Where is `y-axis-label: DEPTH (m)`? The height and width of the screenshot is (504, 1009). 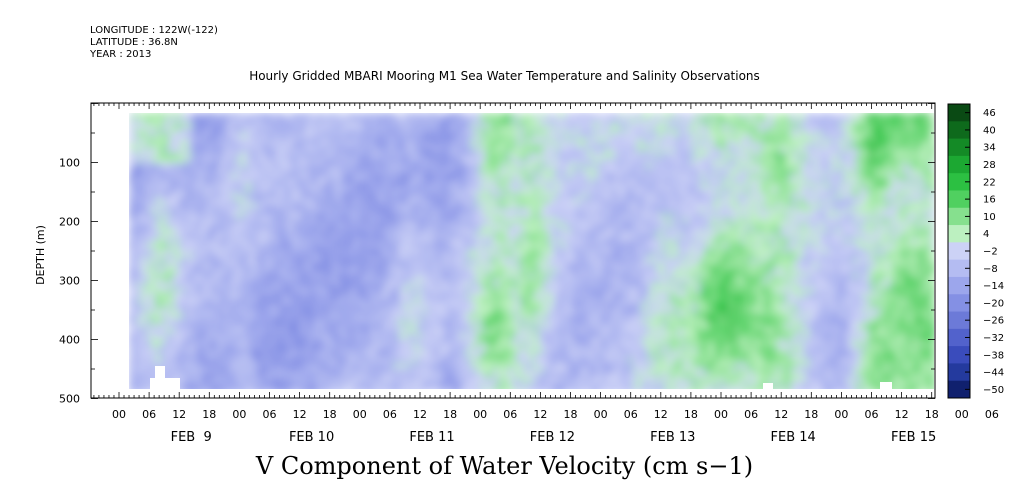
y-axis-label: DEPTH (m) is located at coordinates (40, 255).